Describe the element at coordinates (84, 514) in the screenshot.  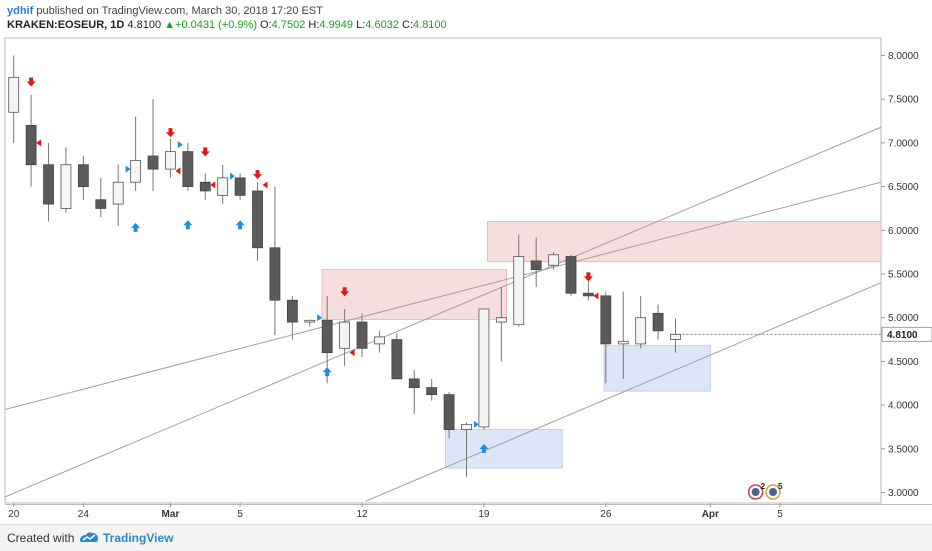
I see `x-tick-label: 24` at that location.